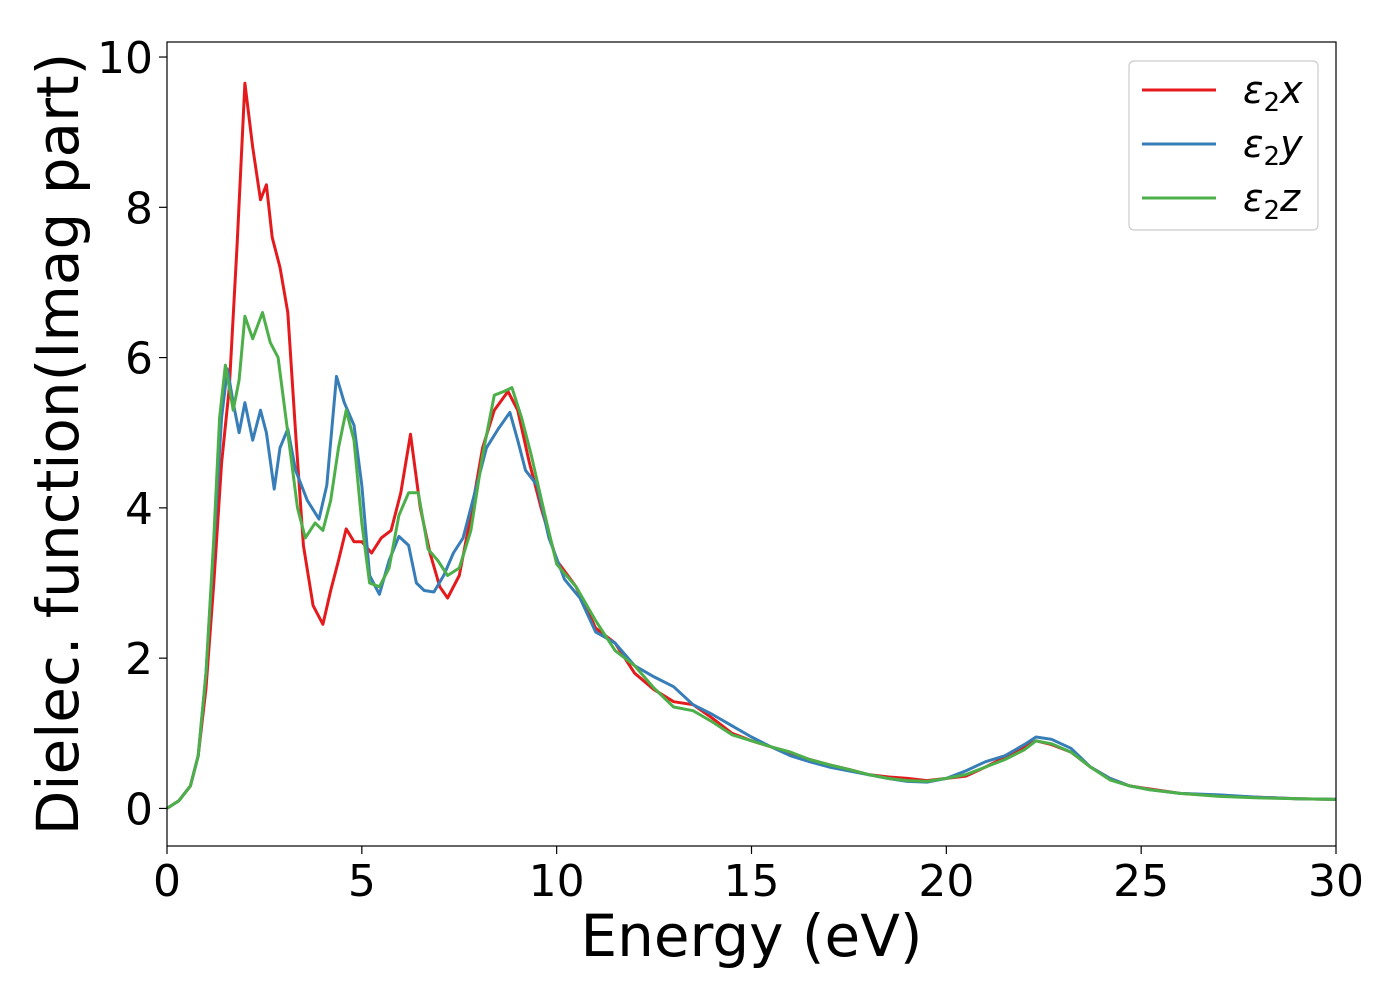 The height and width of the screenshot is (1000, 1400). What do you see at coordinates (132, 434) in the screenshot?
I see `y-axis: 0 2 4 6 8 10` at bounding box center [132, 434].